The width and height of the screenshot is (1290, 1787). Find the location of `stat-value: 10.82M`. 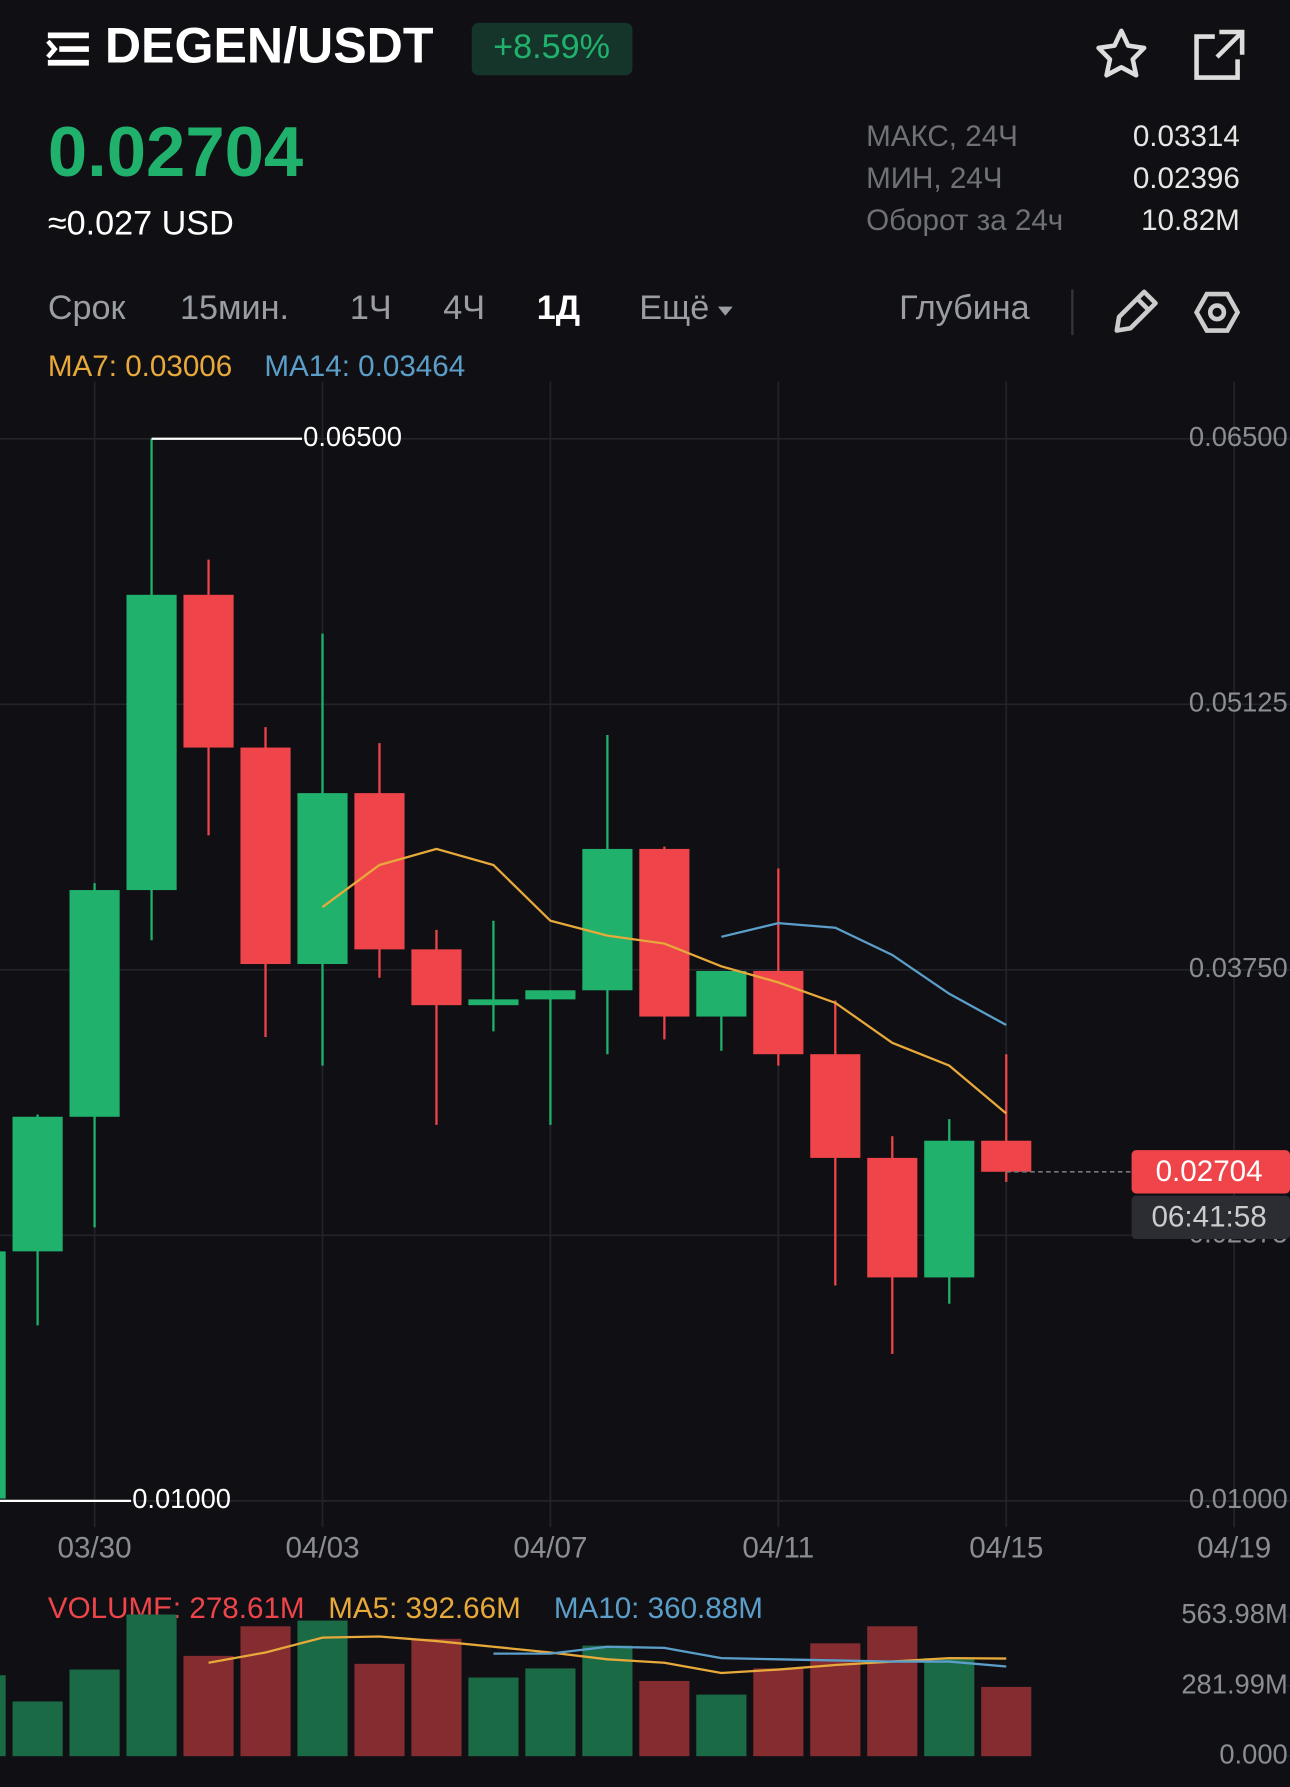

stat-value: 10.82M is located at coordinates (1190, 220).